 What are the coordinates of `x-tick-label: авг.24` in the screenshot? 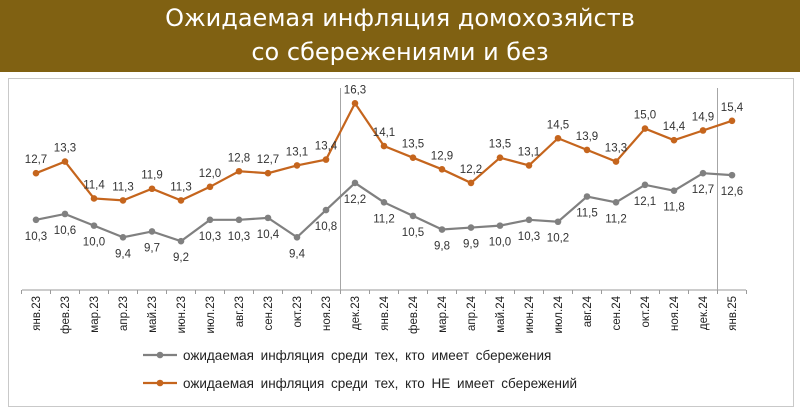 It's located at (588, 311).